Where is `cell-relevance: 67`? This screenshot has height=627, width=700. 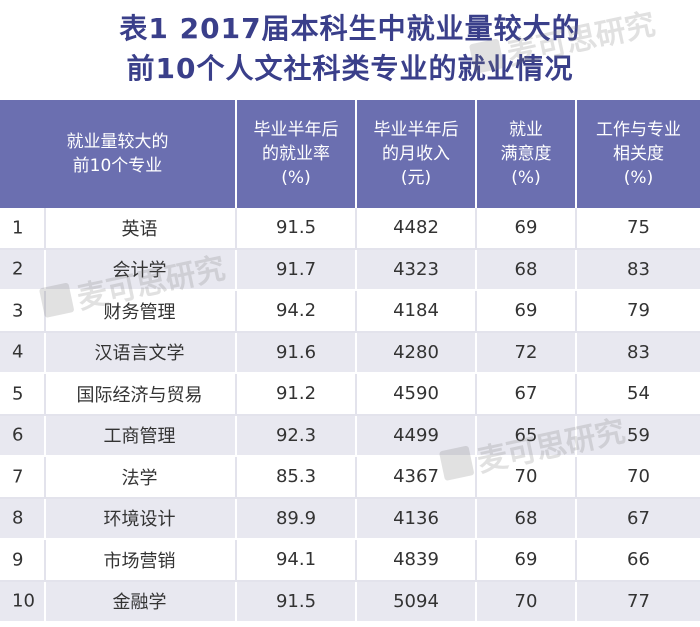
cell-relevance: 67 is located at coordinates (638, 518).